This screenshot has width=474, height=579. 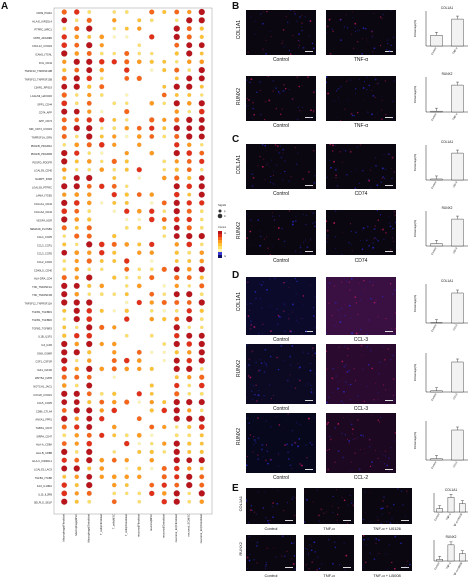 I want to click on row-label: TNFSF10_TNFRSF10B, so click(x=38, y=71).